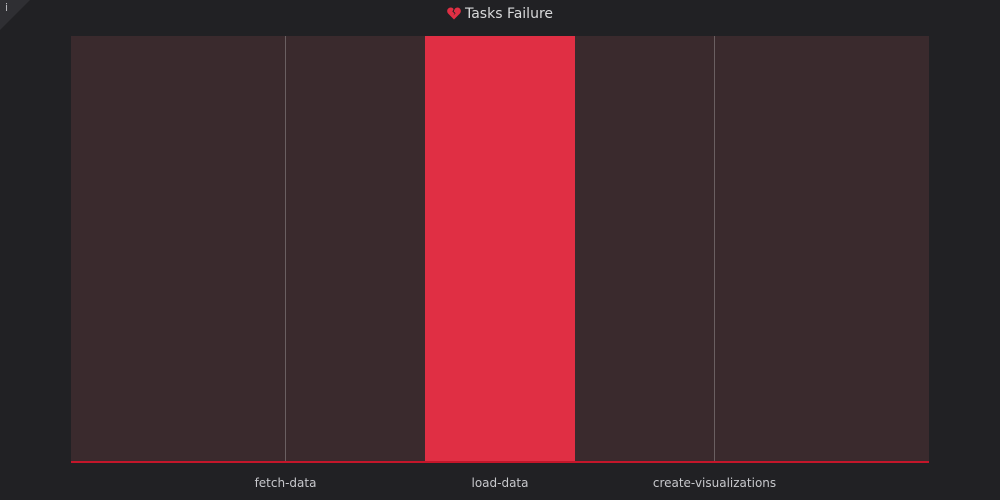 This screenshot has height=500, width=1000. I want to click on broken-heart-icon, so click(454, 13).